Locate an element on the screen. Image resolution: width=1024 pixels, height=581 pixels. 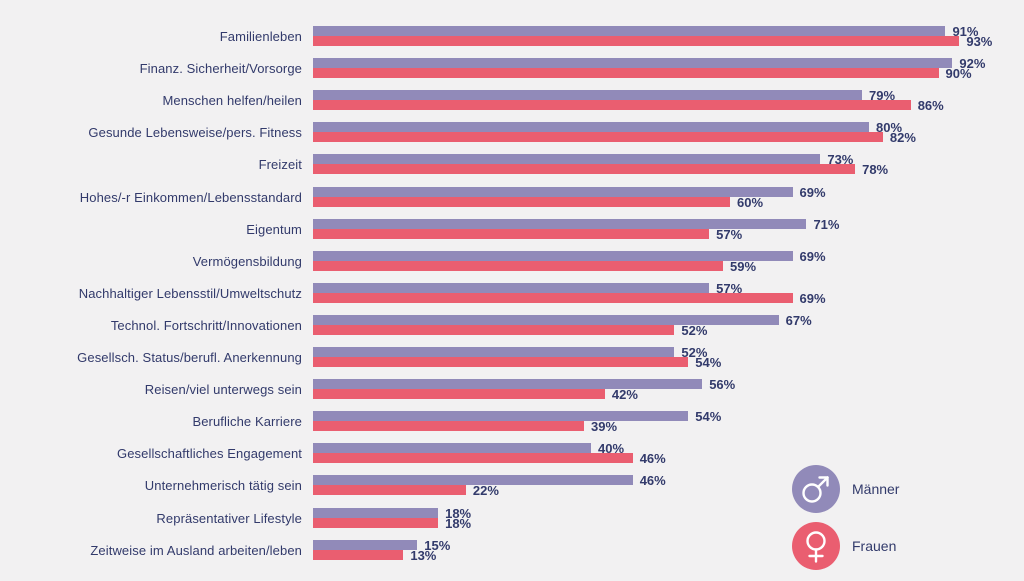
category-label: Vermögensbildung is located at coordinates (247, 261).